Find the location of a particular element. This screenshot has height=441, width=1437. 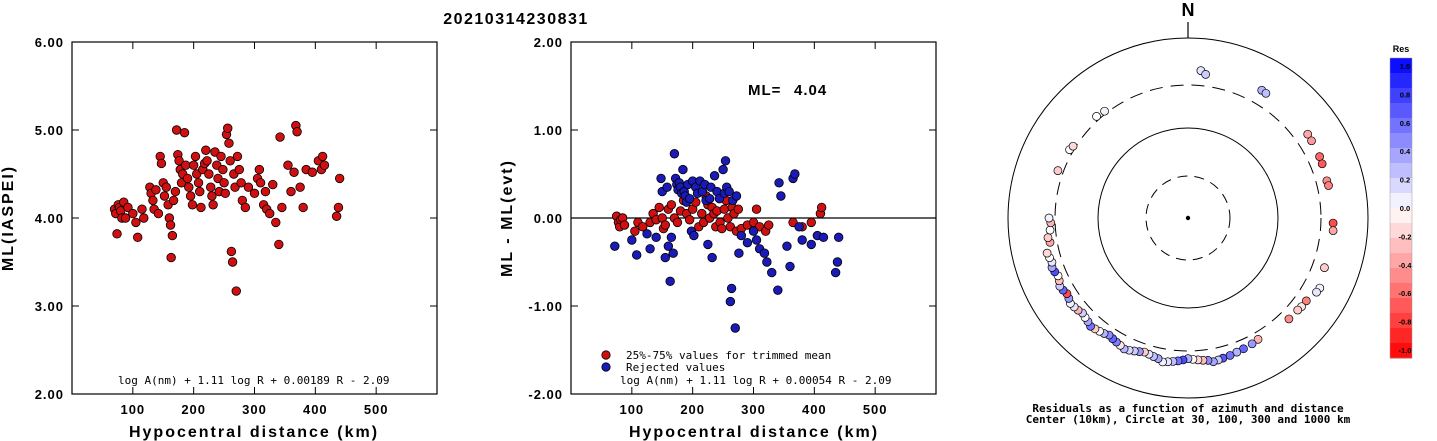

colorbar-tick-label: 0.2 is located at coordinates (1405, 180).